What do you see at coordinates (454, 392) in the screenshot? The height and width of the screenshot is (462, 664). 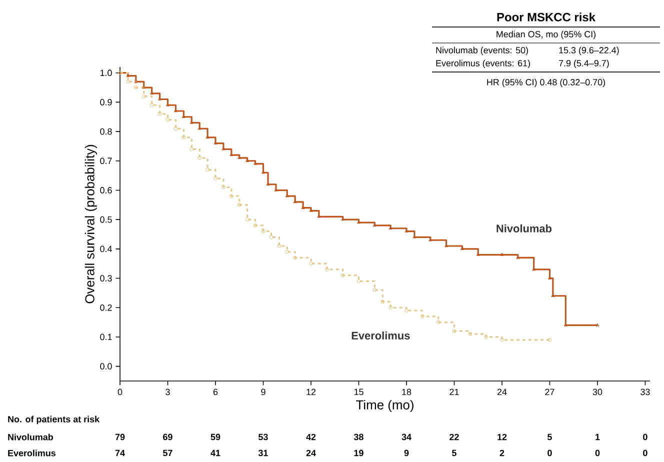 I see `x-tick-label: 21` at bounding box center [454, 392].